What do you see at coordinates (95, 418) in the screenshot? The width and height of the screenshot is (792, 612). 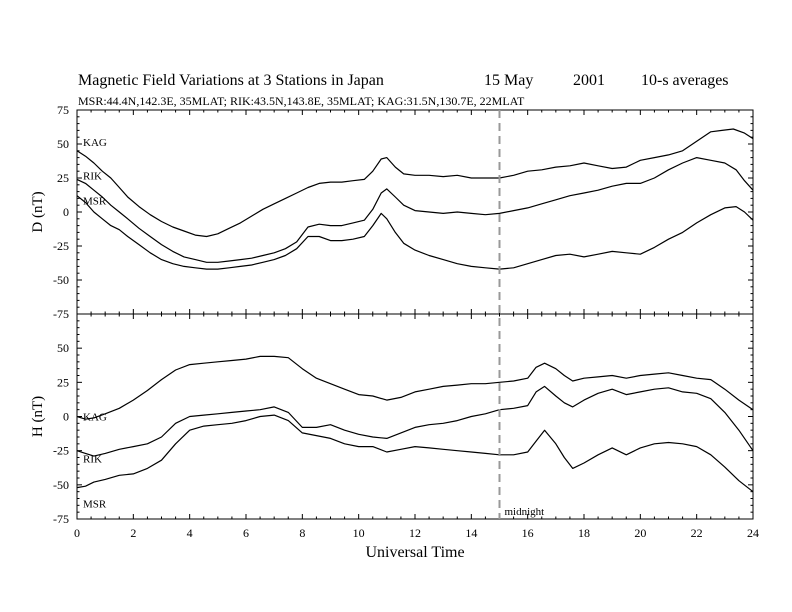 I see `series-label-kag-bottom: KAG` at bounding box center [95, 418].